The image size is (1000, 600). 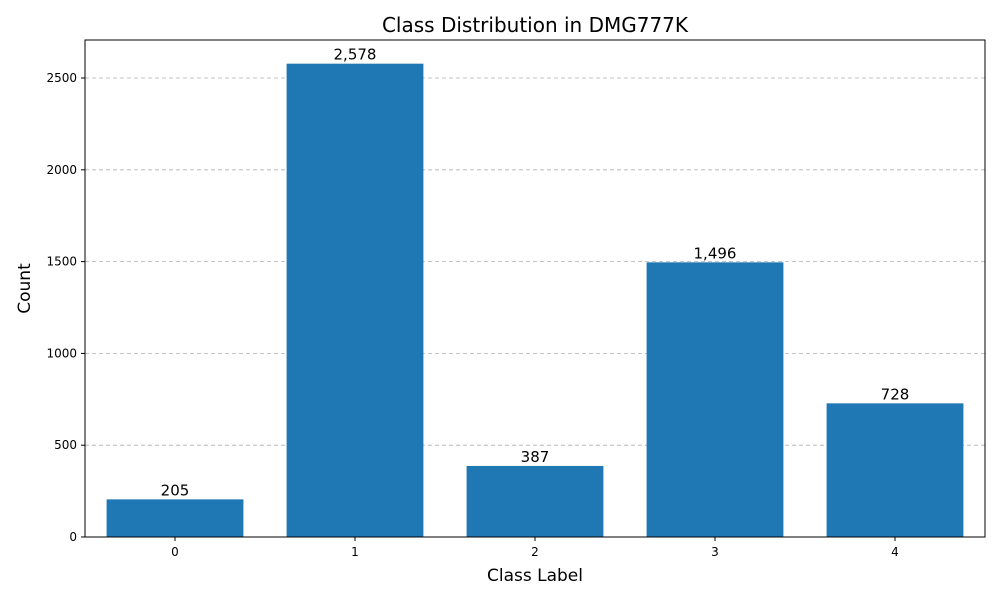 What do you see at coordinates (175, 490) in the screenshot?
I see `data-label: 205` at bounding box center [175, 490].